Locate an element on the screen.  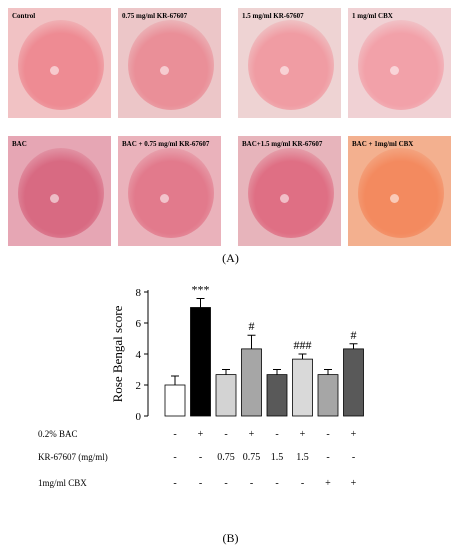
y-tick-label: 4 is located at coordinates (139, 355).